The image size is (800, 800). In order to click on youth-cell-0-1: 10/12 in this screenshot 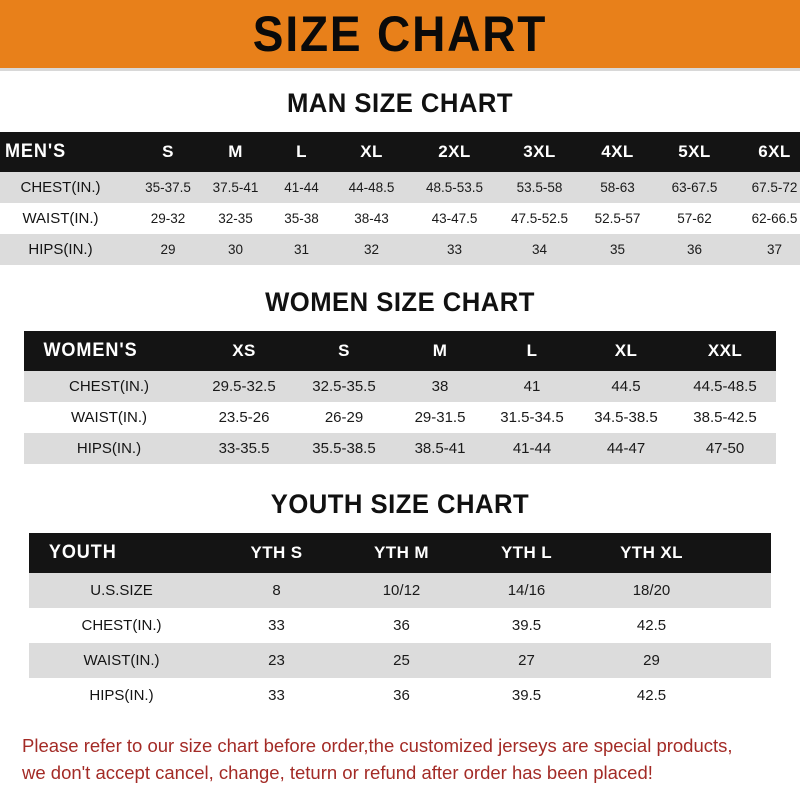, I will do `click(401, 590)`.